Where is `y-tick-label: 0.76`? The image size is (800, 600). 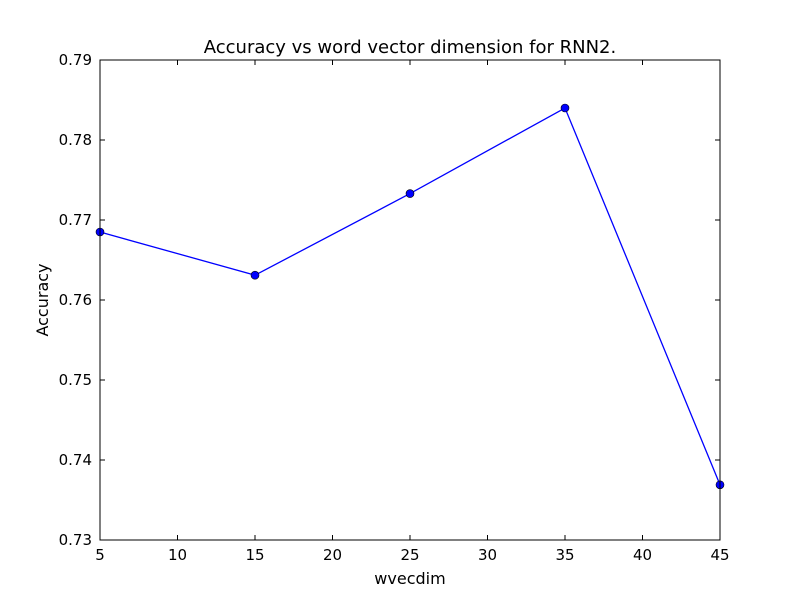 y-tick-label: 0.76 is located at coordinates (75, 300).